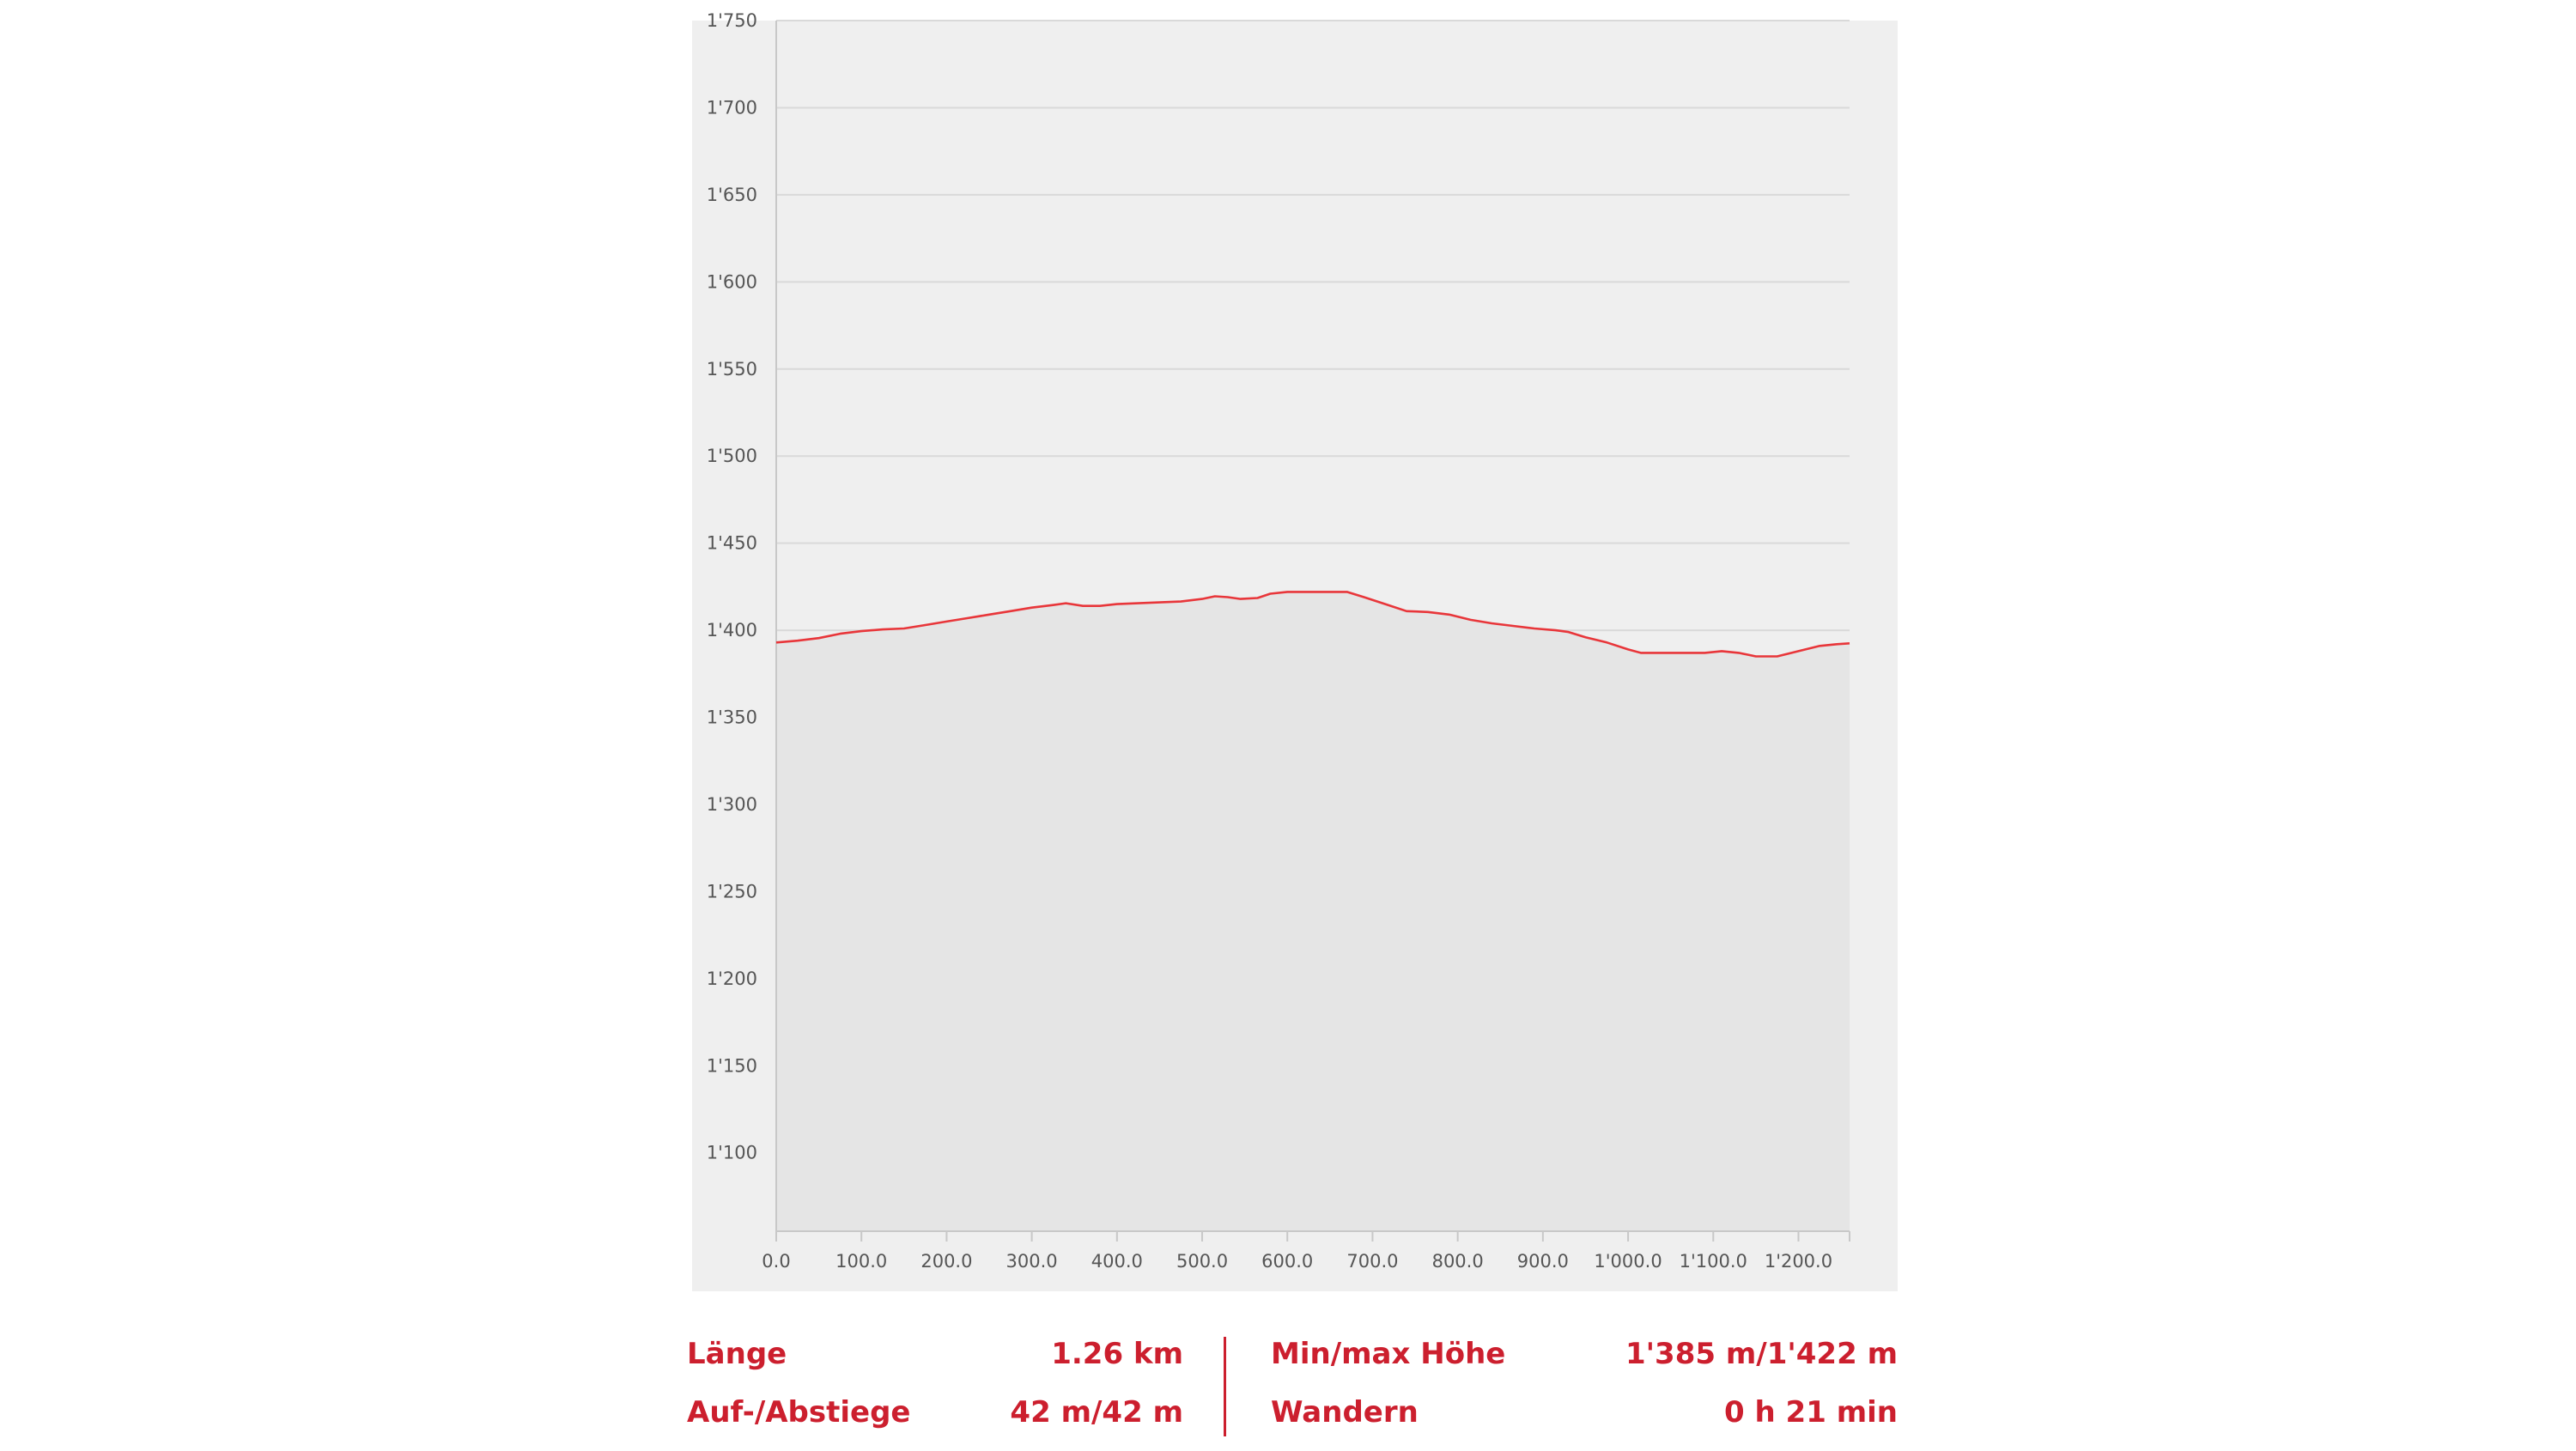 This screenshot has width=2576, height=1451. I want to click on min-max-height-label: Min/max Höhe, so click(1389, 1354).